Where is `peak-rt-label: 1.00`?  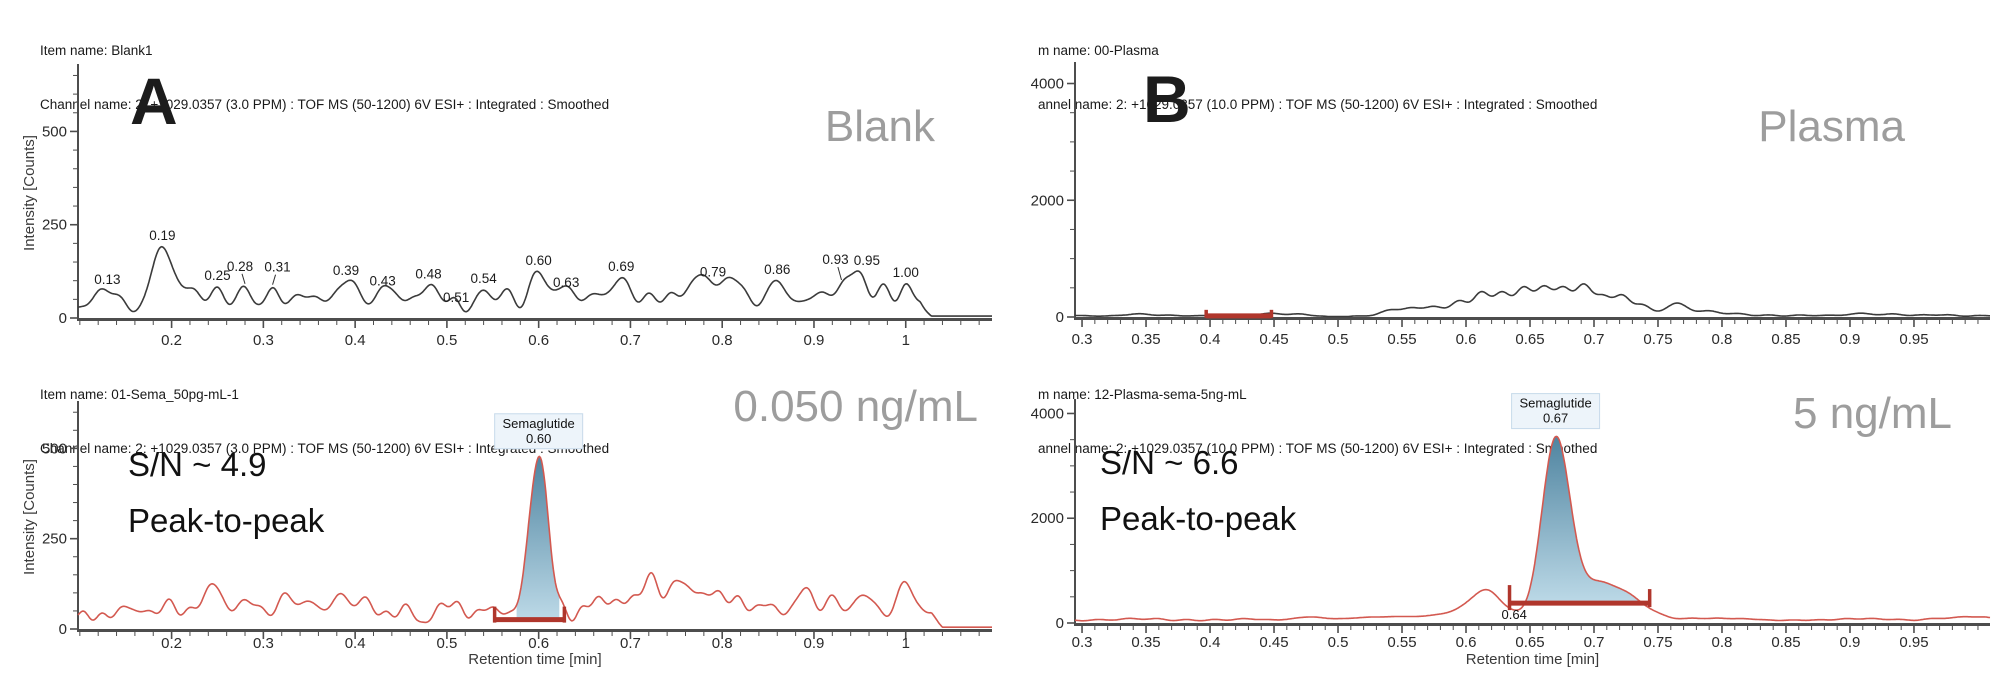
peak-rt-label: 1.00 is located at coordinates (906, 272).